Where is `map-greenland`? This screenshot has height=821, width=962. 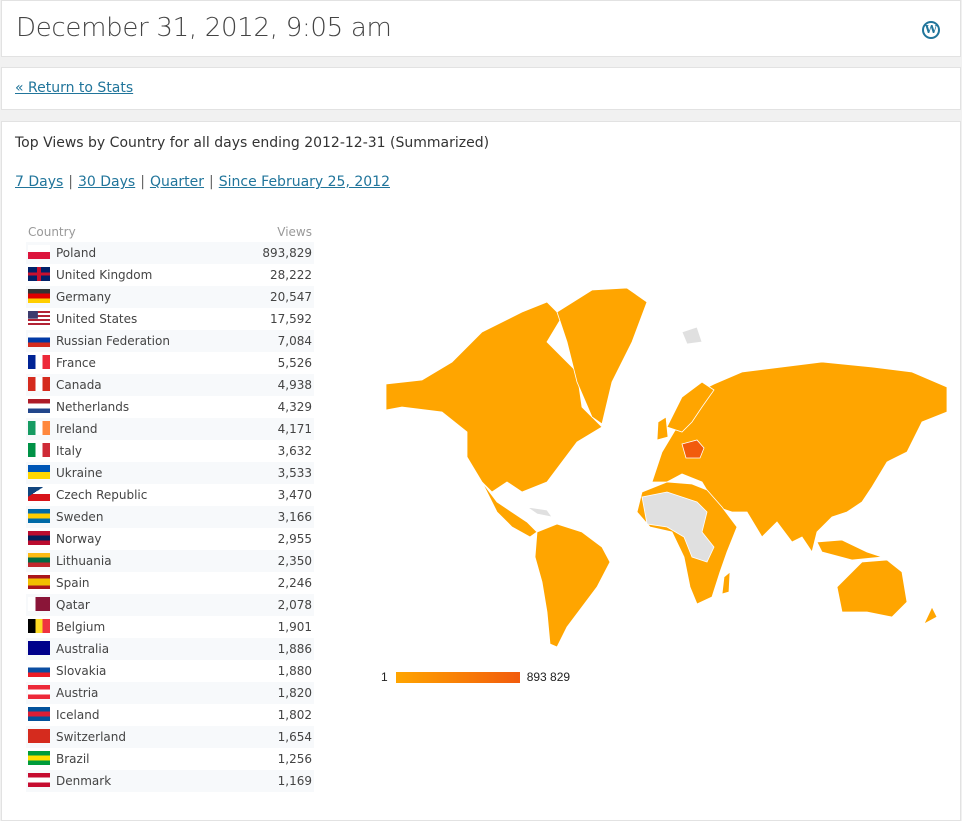 map-greenland is located at coordinates (602, 356).